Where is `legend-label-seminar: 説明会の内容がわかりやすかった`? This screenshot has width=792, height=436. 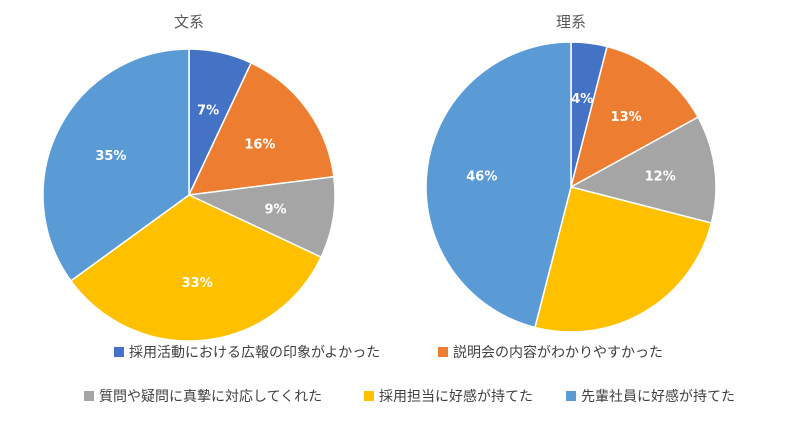
legend-label-seminar: 説明会の内容がわかりやすかった is located at coordinates (558, 352).